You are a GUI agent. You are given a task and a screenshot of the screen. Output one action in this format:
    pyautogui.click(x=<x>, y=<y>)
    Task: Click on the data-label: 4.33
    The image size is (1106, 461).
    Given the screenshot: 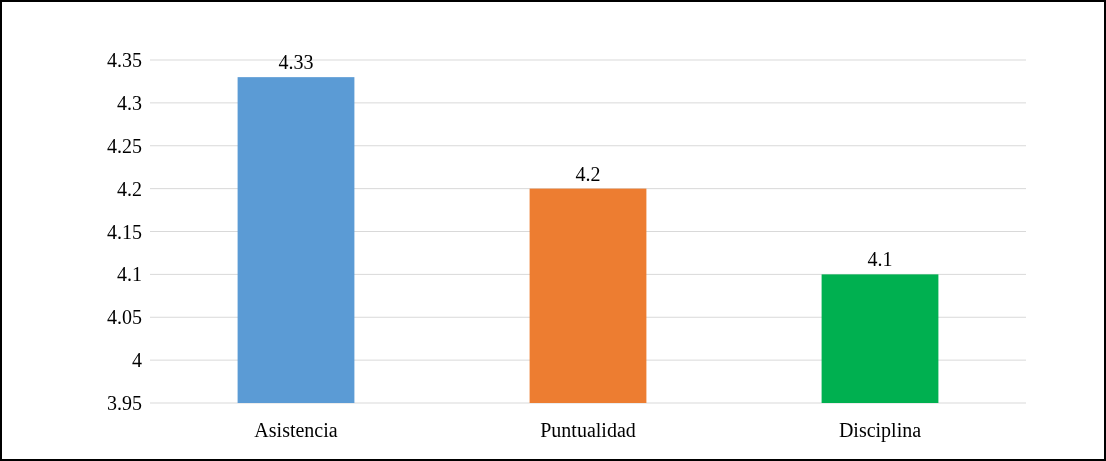 What is the action you would take?
    pyautogui.click(x=296, y=62)
    